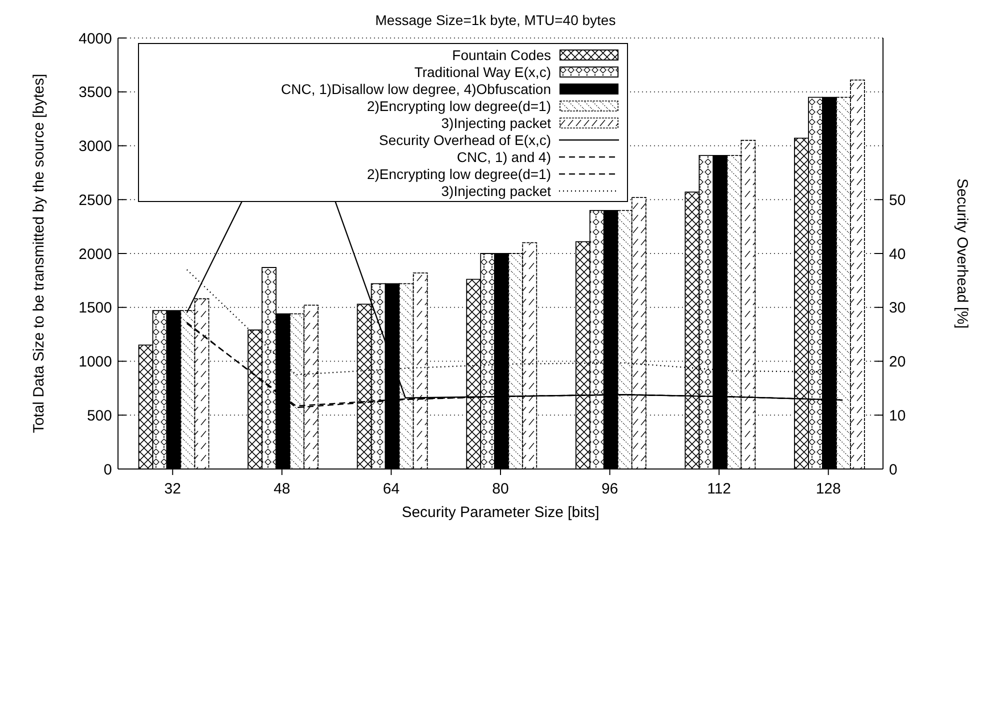 The image size is (993, 715). What do you see at coordinates (893, 469) in the screenshot?
I see `y2-tick-label: 0` at bounding box center [893, 469].